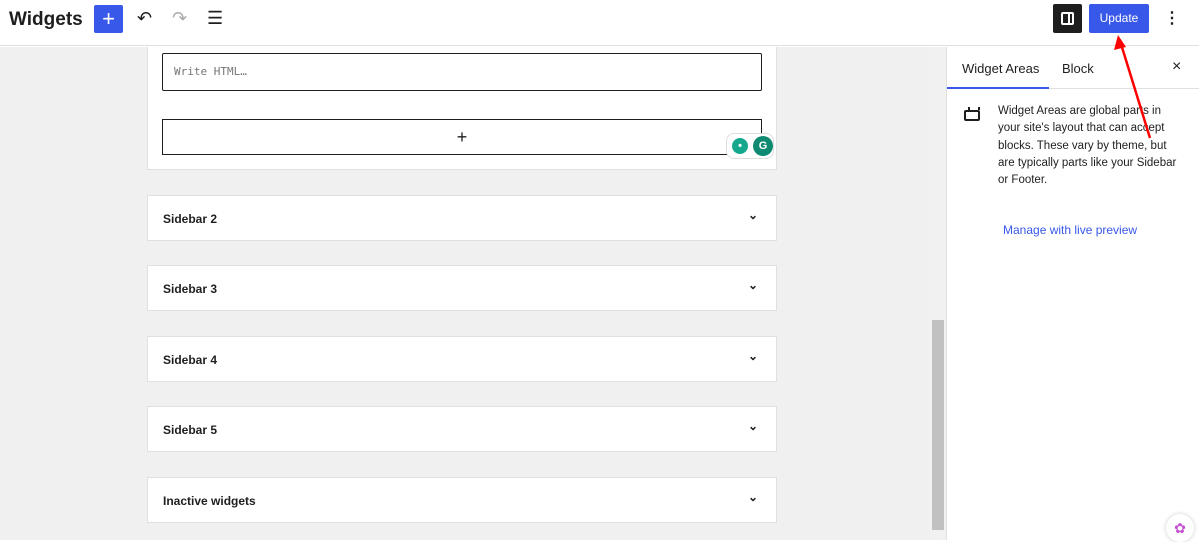  What do you see at coordinates (1172, 18) in the screenshot?
I see `more-options-button: ⋮` at bounding box center [1172, 18].